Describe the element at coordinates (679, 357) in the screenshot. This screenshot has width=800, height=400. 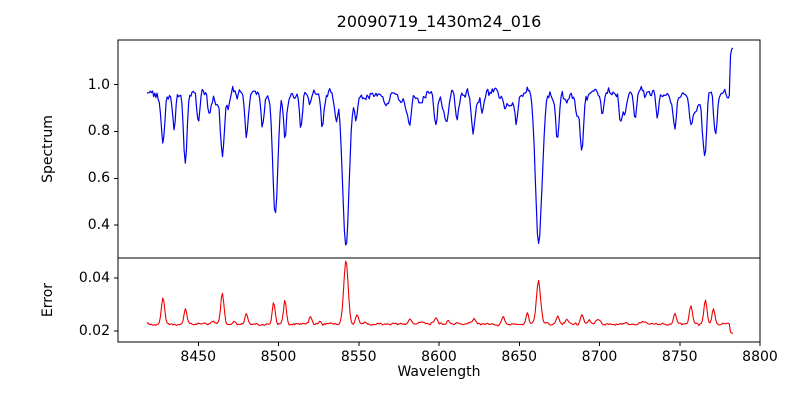
I see `x-tick-label: 8750` at that location.